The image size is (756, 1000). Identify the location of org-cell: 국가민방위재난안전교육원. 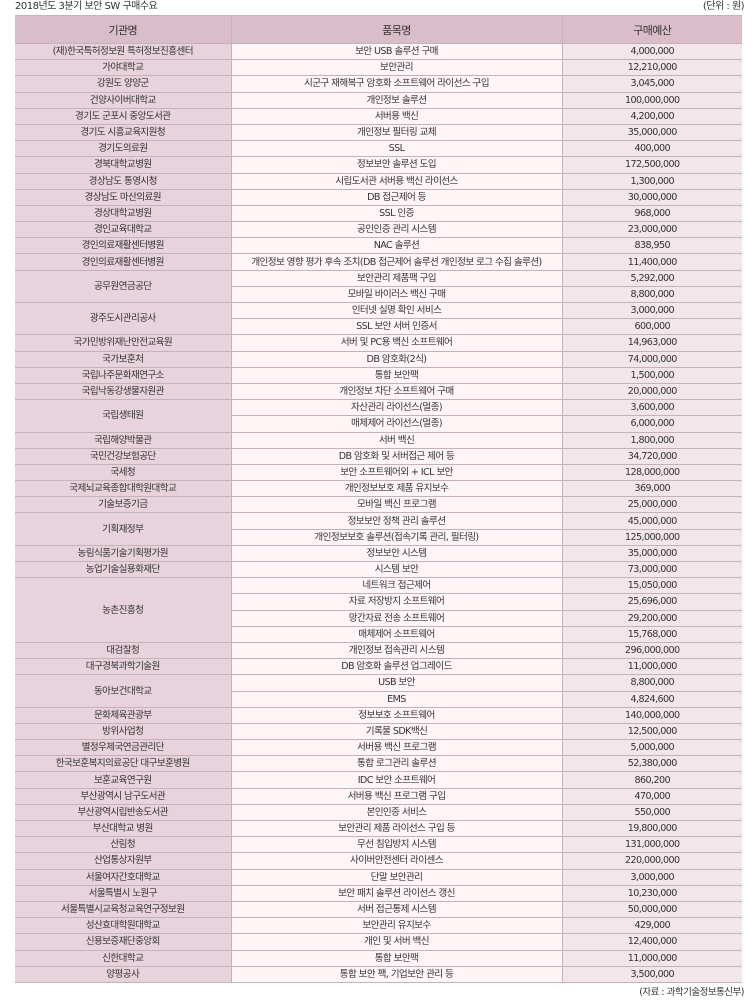
(123, 343).